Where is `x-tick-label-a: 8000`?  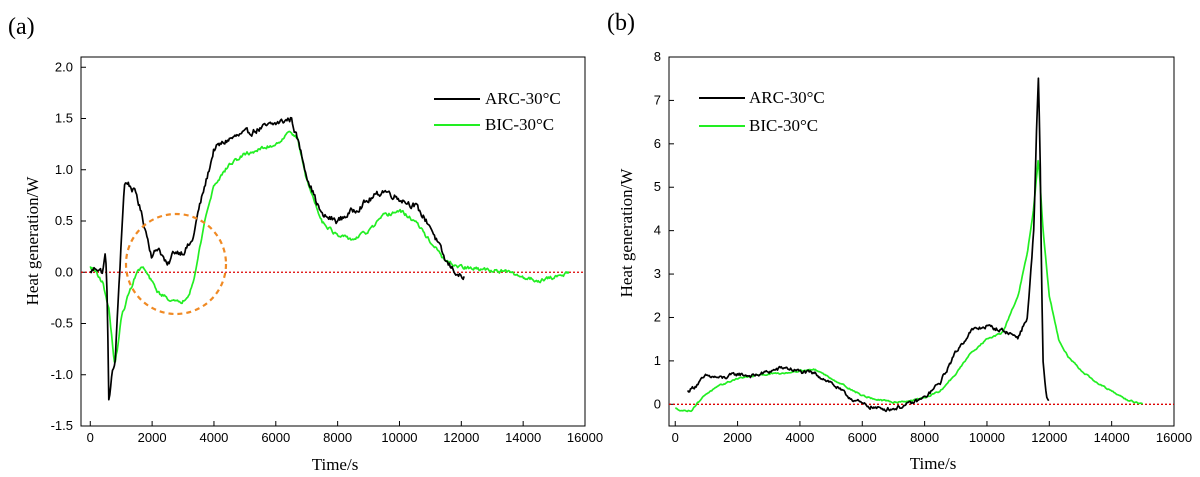
x-tick-label-a: 8000 is located at coordinates (337, 437).